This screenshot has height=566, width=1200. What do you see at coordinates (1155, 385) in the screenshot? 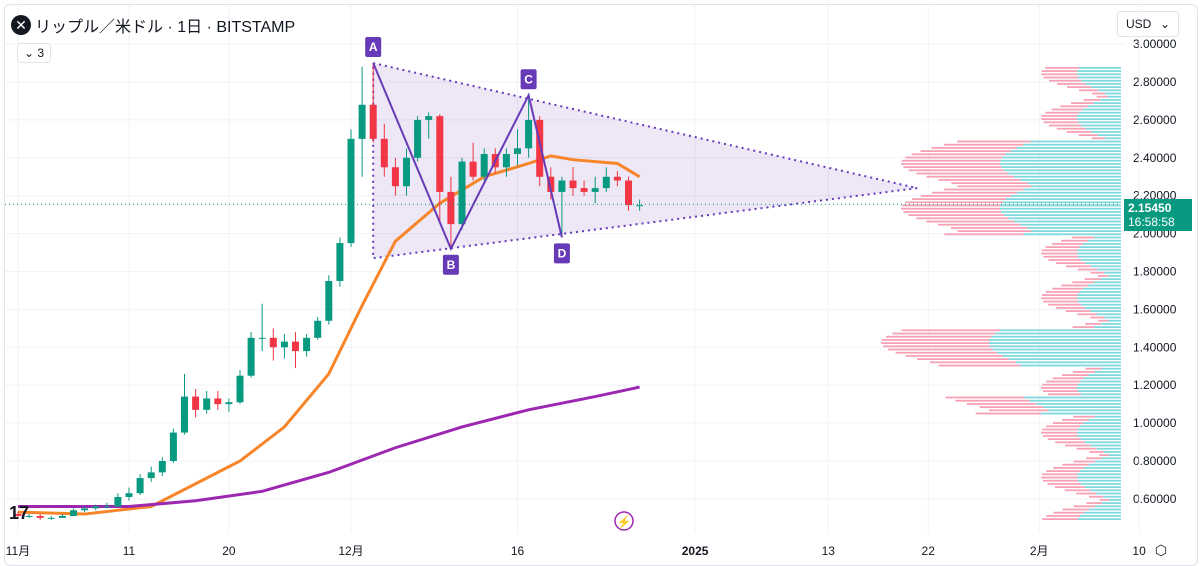
I see `y-tick-label: 1.20000` at bounding box center [1155, 385].